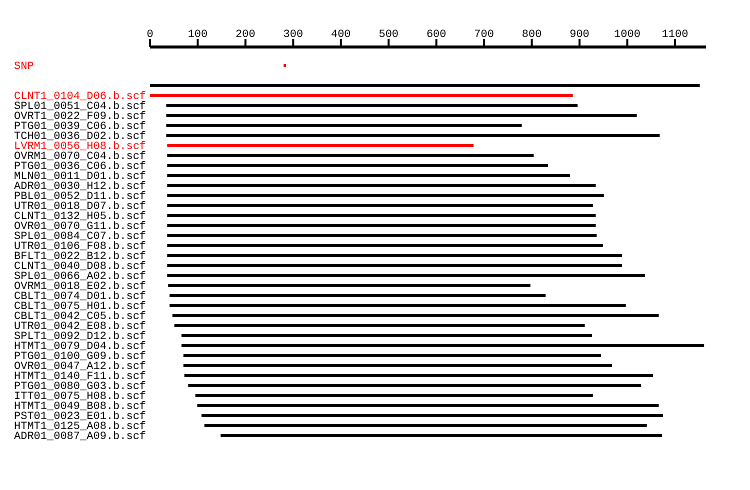 This screenshot has height=490, width=750. What do you see at coordinates (293, 35) in the screenshot?
I see `x-tick-label: 300` at bounding box center [293, 35].